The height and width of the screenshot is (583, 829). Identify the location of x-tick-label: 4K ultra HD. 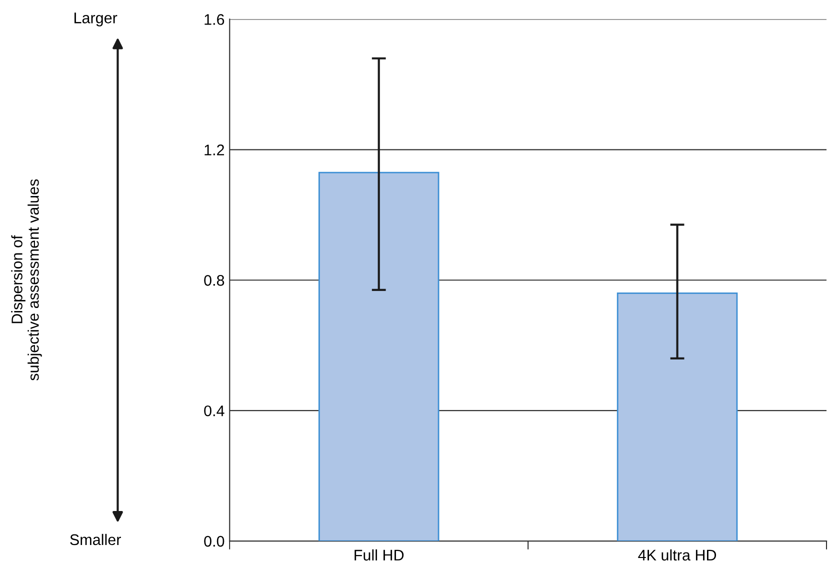
(677, 555).